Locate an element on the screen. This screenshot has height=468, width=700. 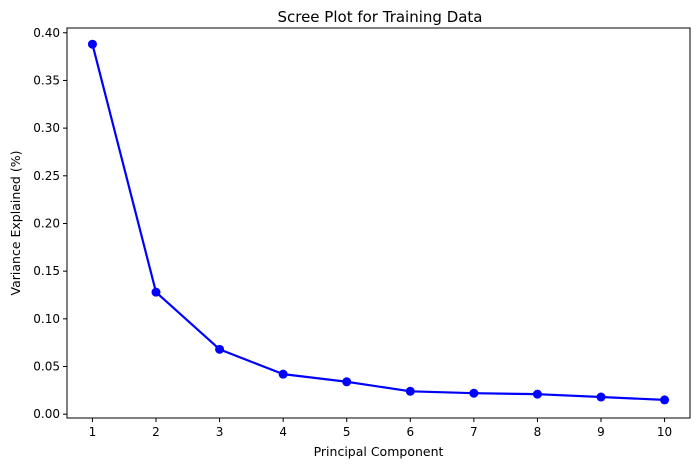
data-point-pc9 is located at coordinates (601, 397).